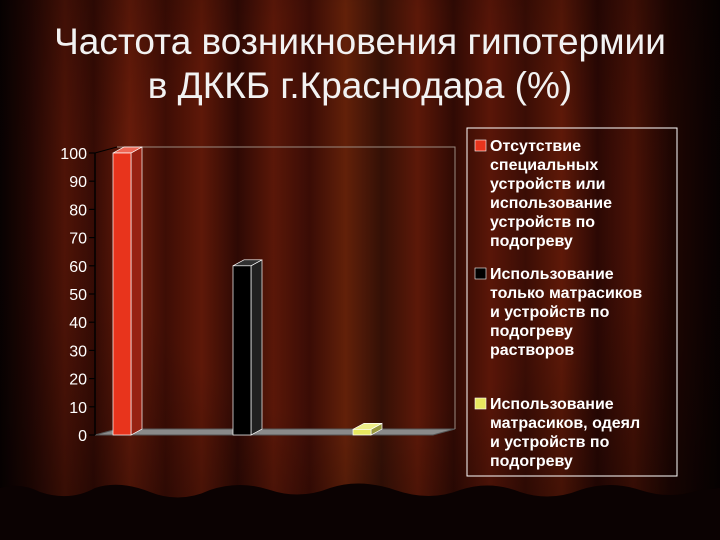 The height and width of the screenshot is (540, 720). I want to click on legend-label-line: только матрасиков, so click(566, 293).